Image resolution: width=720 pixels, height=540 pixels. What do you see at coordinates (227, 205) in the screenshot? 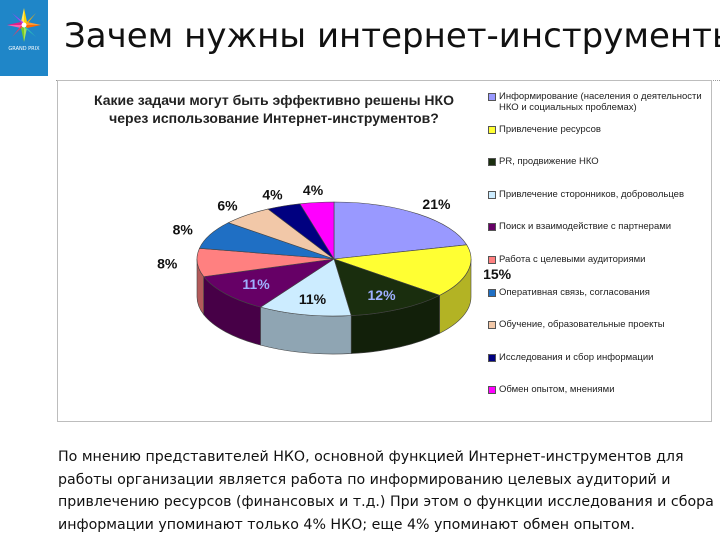
I see `data-label-7: 6%` at bounding box center [227, 205].